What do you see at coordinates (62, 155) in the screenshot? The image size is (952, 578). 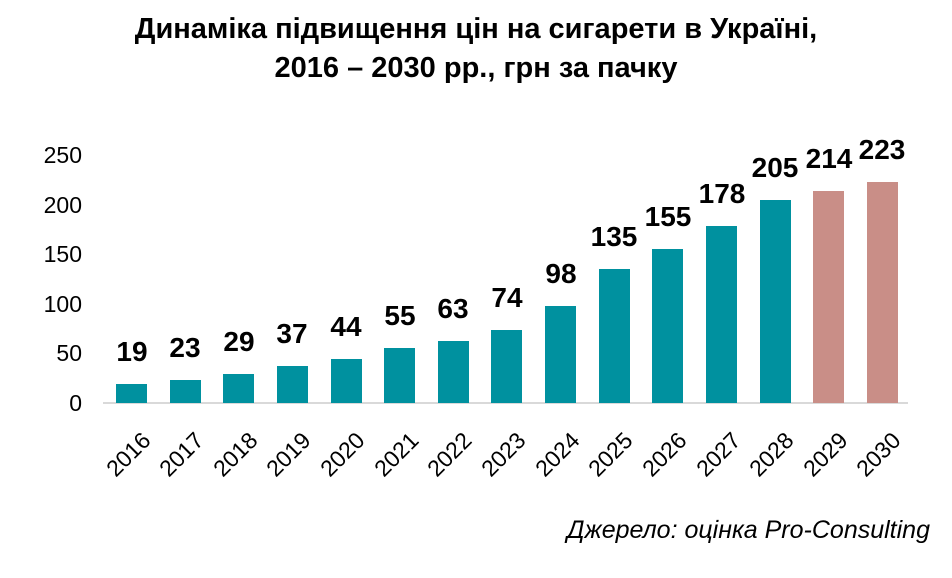 I see `y-axis-tick-label: 250` at bounding box center [62, 155].